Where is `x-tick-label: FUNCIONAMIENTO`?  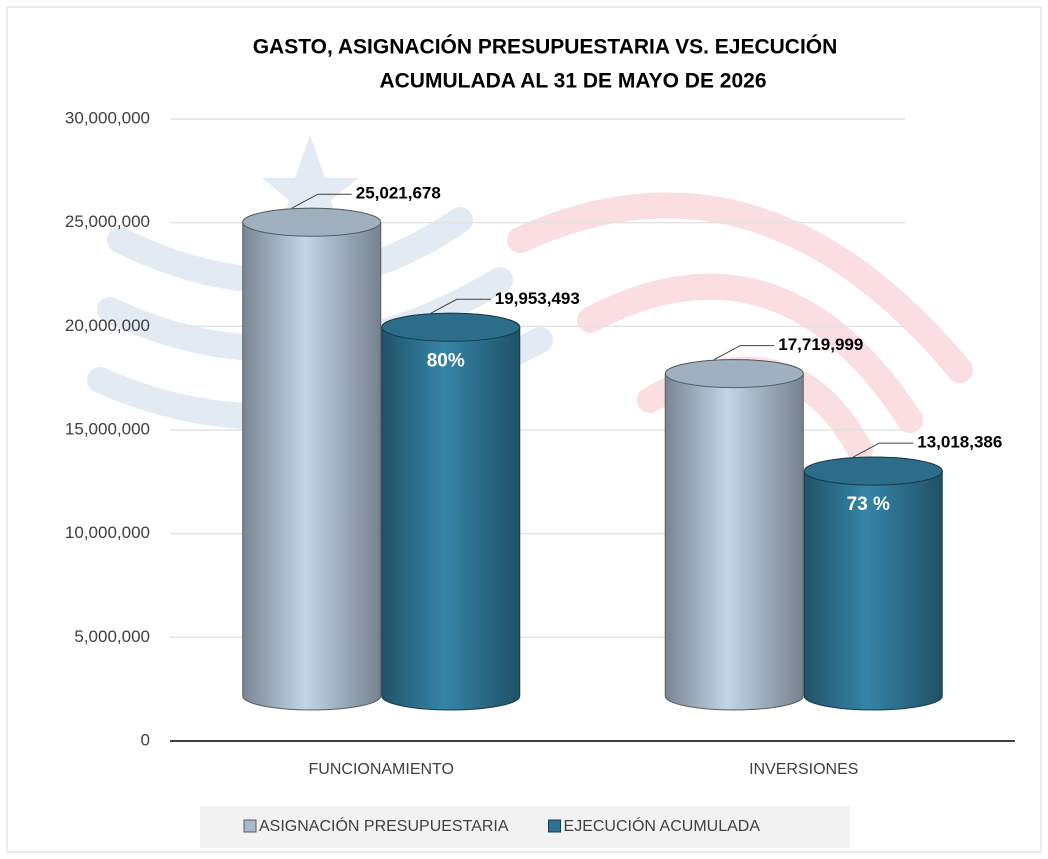
x-tick-label: FUNCIONAMIENTO is located at coordinates (381, 769).